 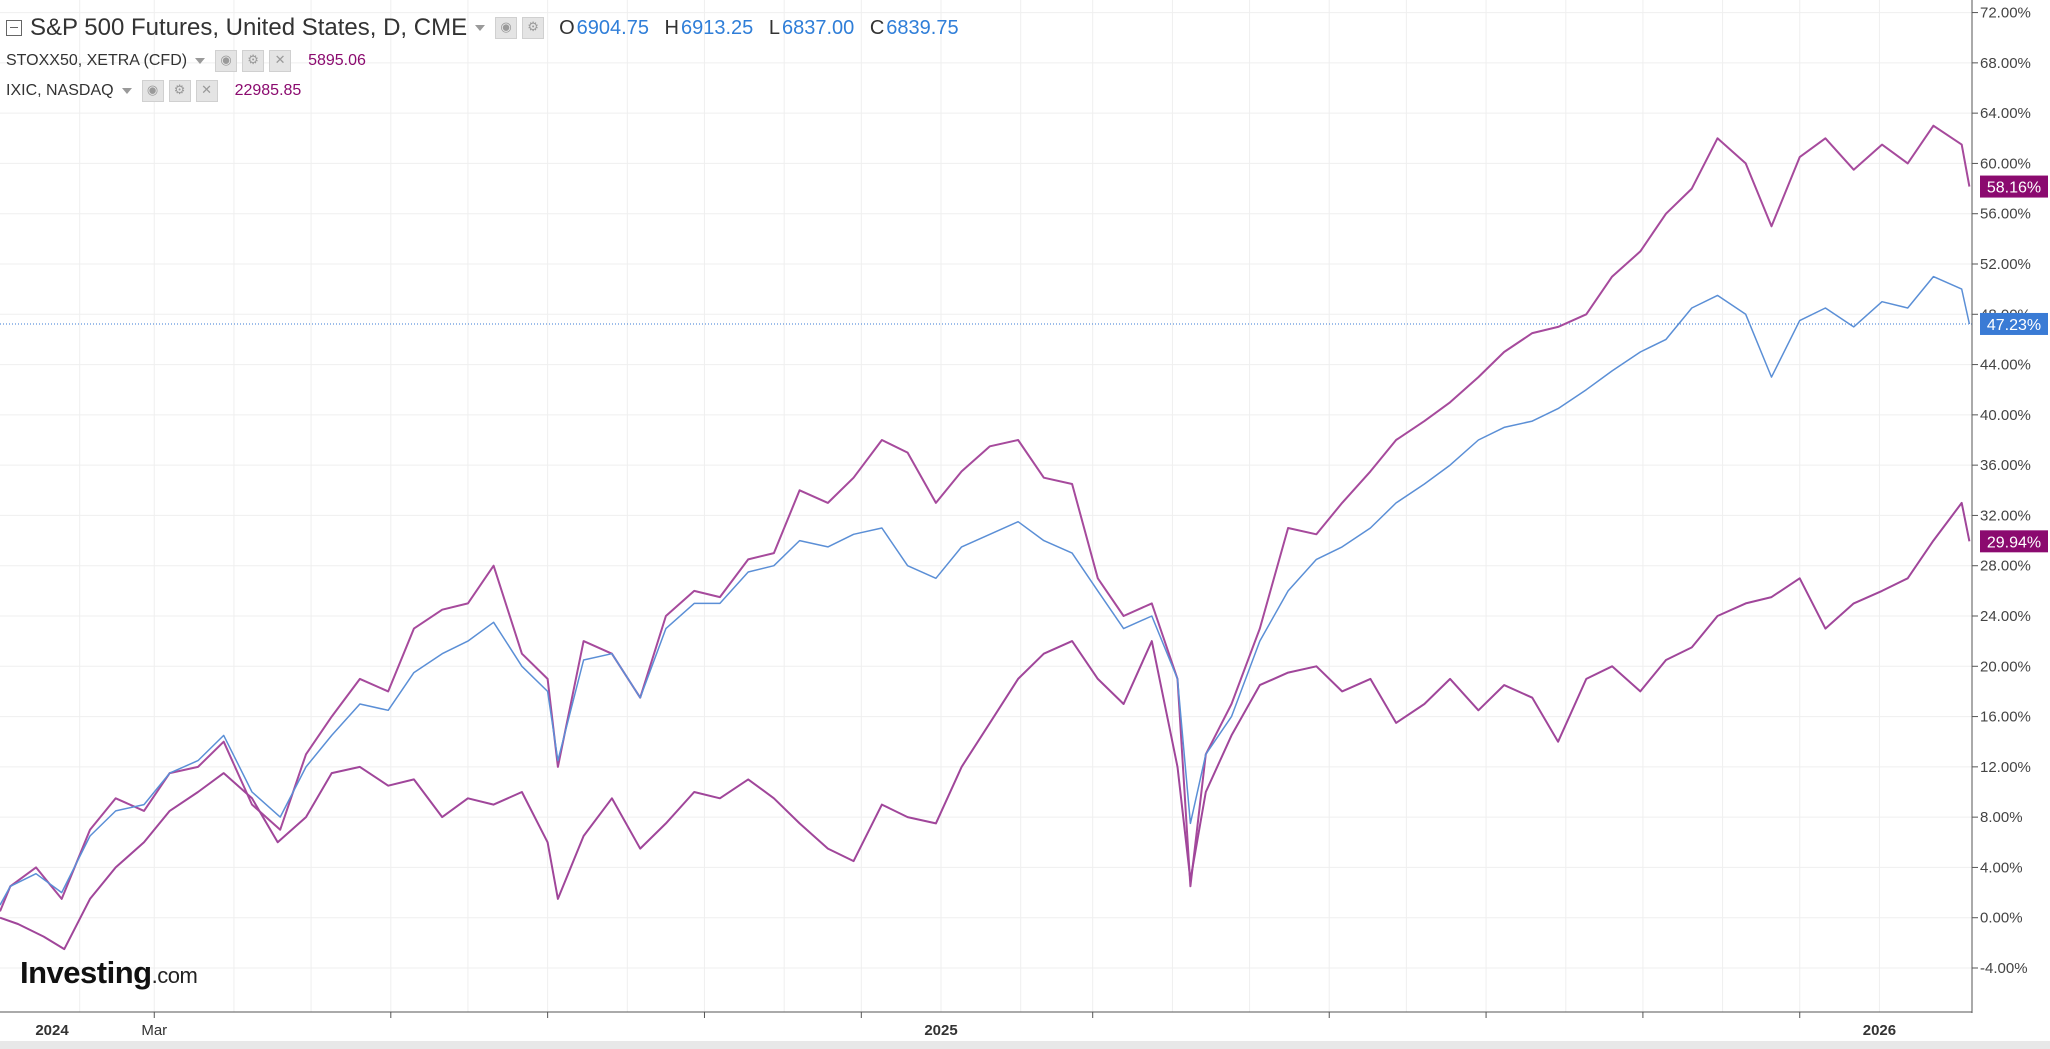 I want to click on investing-logo: Investing.com, so click(x=109, y=973).